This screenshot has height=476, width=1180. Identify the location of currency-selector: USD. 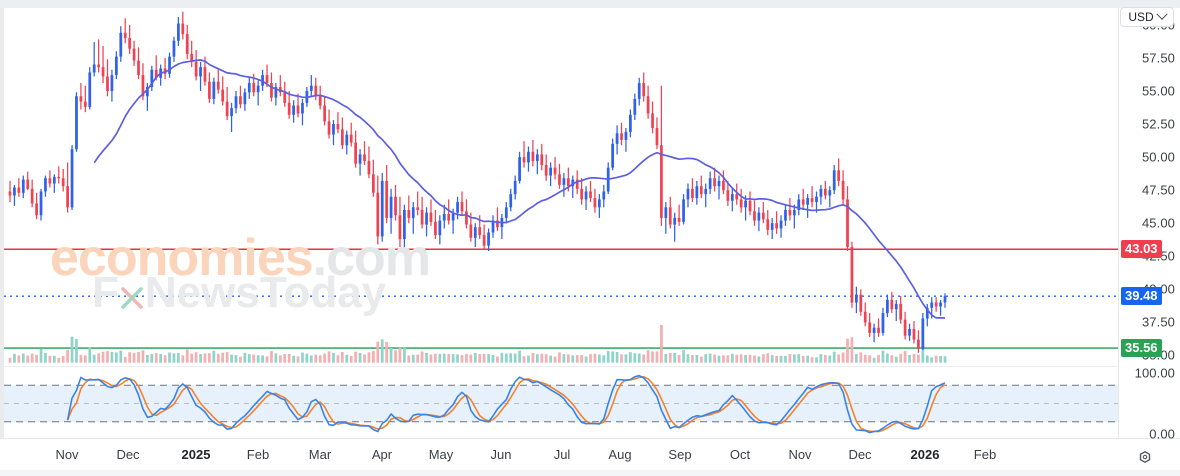
(1147, 17).